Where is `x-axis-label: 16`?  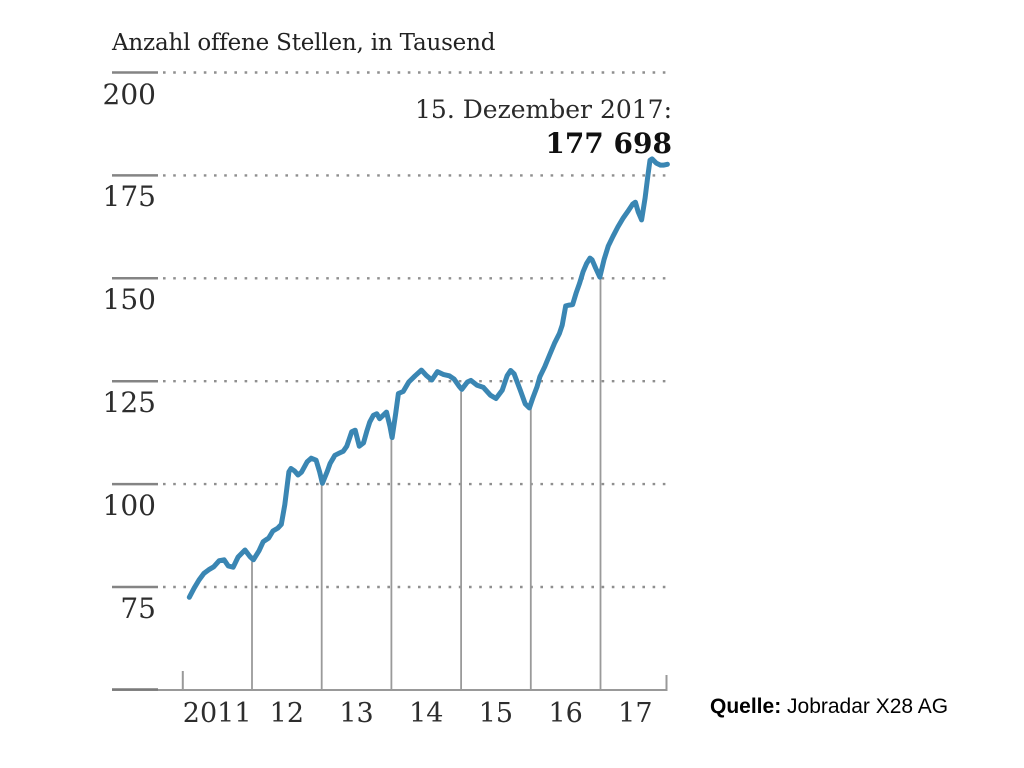 x-axis-label: 16 is located at coordinates (565, 713).